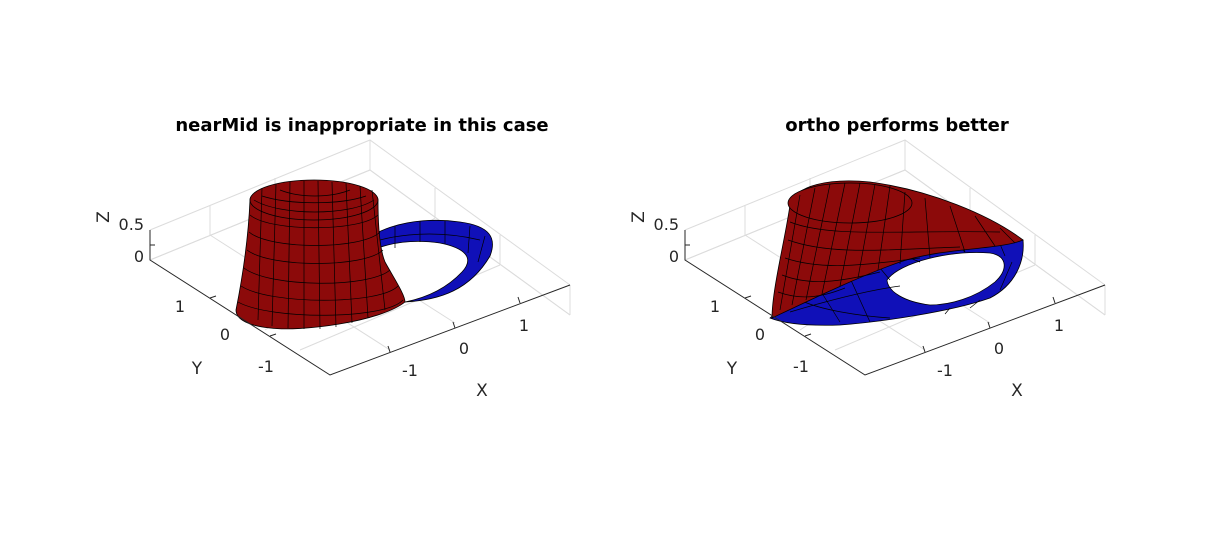  What do you see at coordinates (361, 125) in the screenshot?
I see `chart-title: nearMid is inappropriate in this case` at bounding box center [361, 125].